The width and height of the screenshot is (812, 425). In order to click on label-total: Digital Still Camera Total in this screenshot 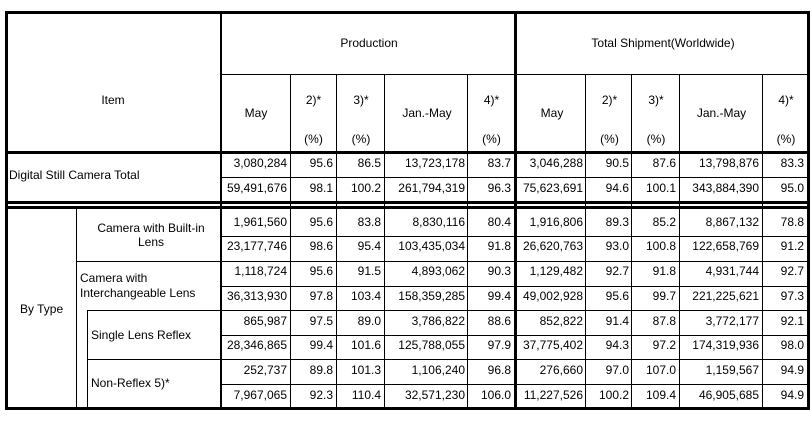, I will do `click(74, 175)`.